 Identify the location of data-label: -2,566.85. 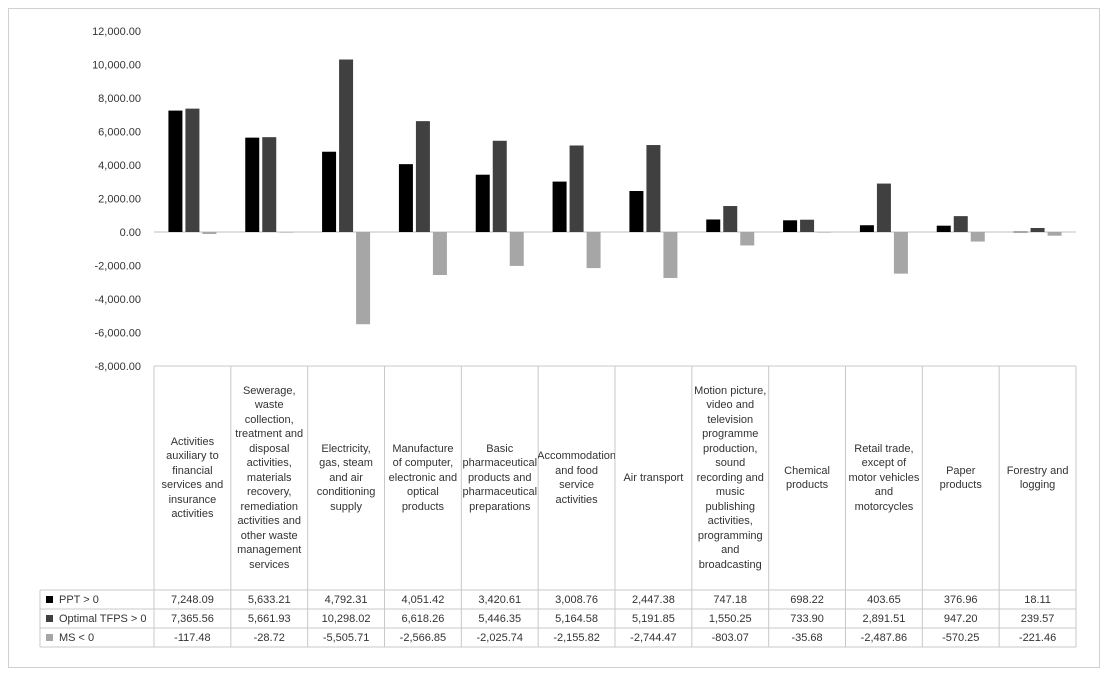
(423, 637).